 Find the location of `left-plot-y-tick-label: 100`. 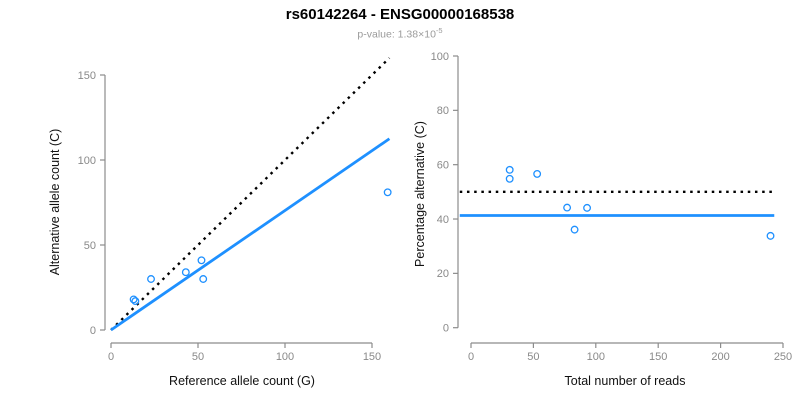

left-plot-y-tick-label: 100 is located at coordinates (87, 161).